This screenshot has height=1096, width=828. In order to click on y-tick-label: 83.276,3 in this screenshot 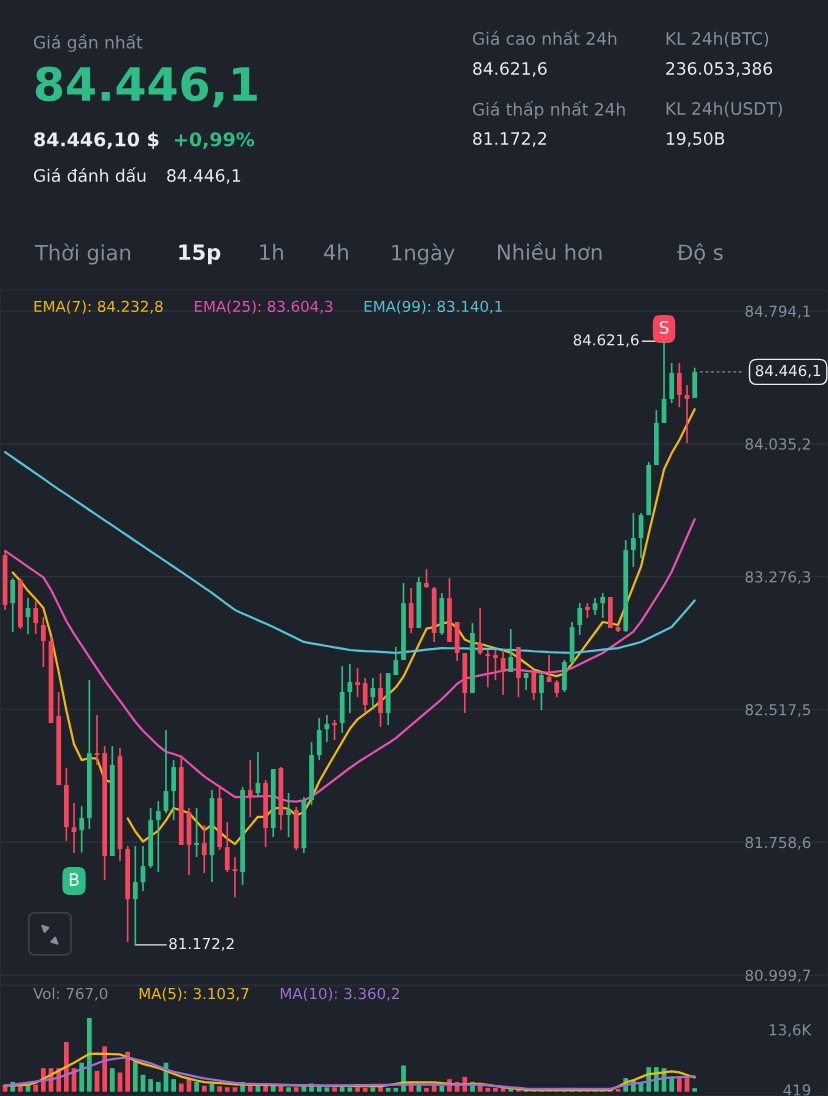, I will do `click(778, 578)`.